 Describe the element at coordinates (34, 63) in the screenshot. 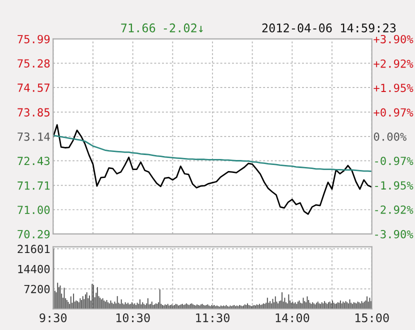

I see `y-tick-label: 75.28` at that location.